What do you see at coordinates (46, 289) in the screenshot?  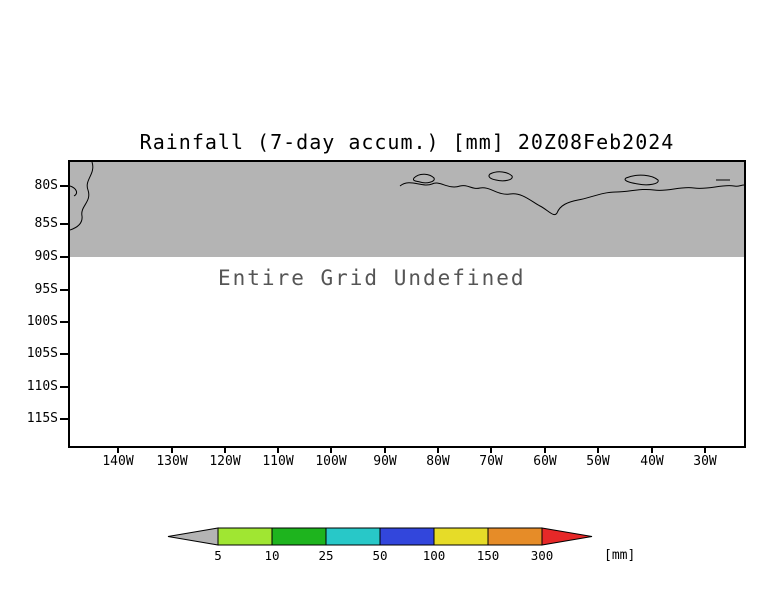 I see `y-axis-label: 95S` at bounding box center [46, 289].